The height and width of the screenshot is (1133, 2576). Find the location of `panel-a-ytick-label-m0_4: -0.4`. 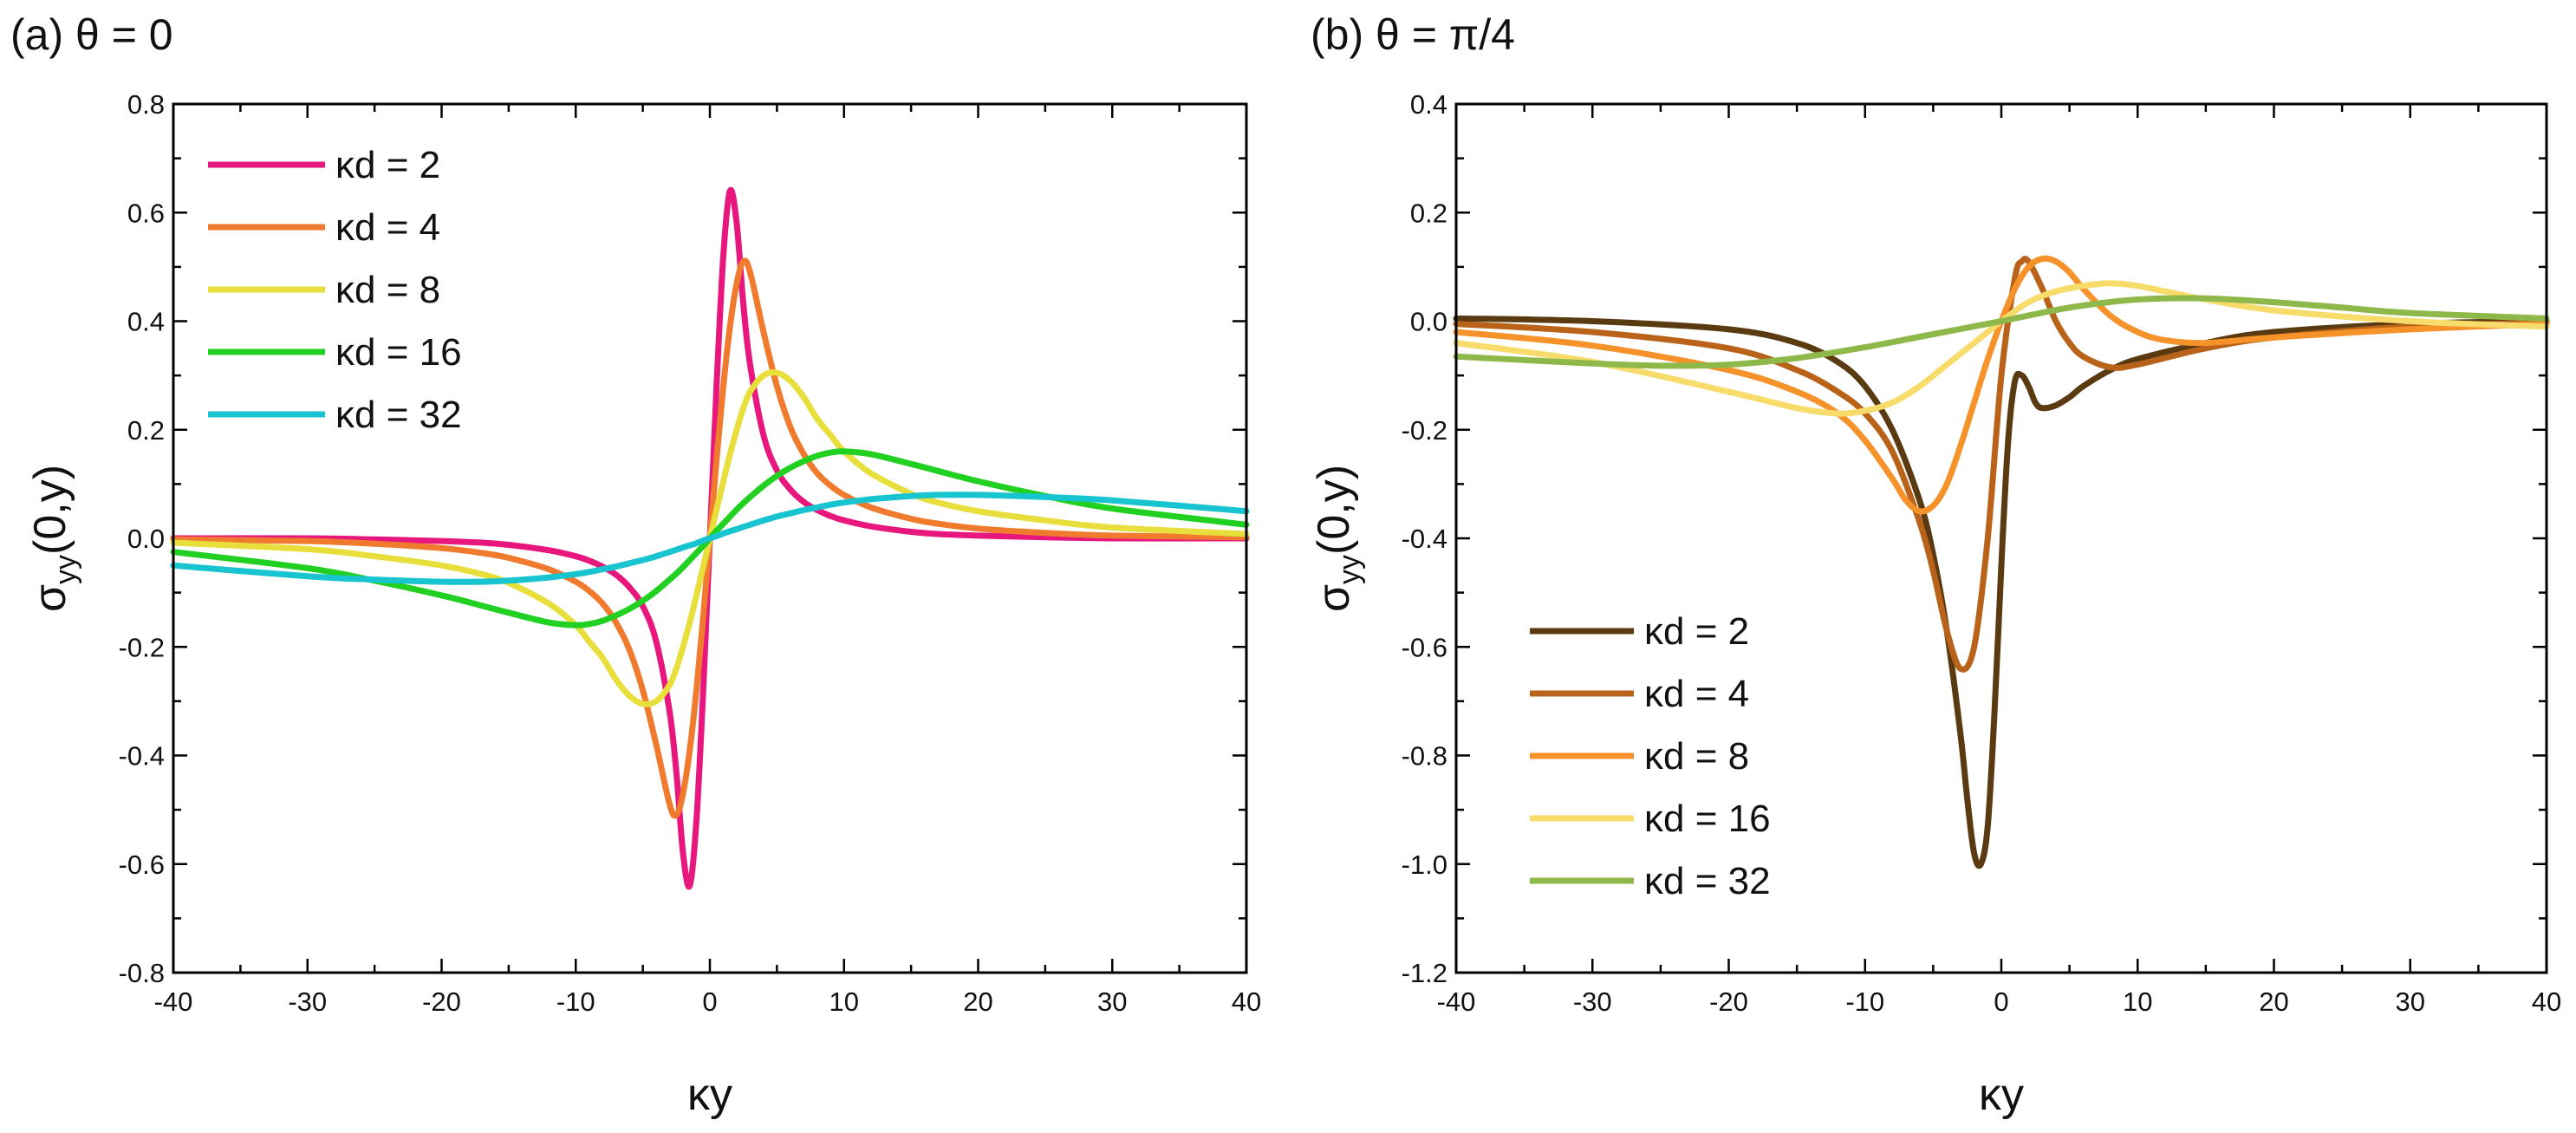

panel-a-ytick-label-m0_4: -0.4 is located at coordinates (142, 756).